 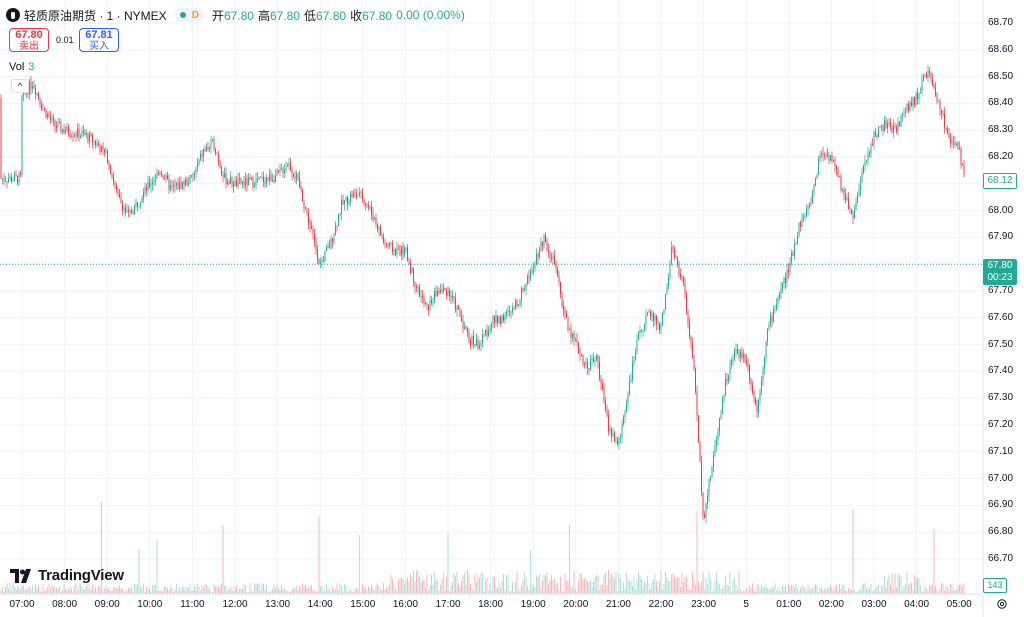 I want to click on collapse-legend-chevron-up-icon: ^, so click(x=20, y=86).